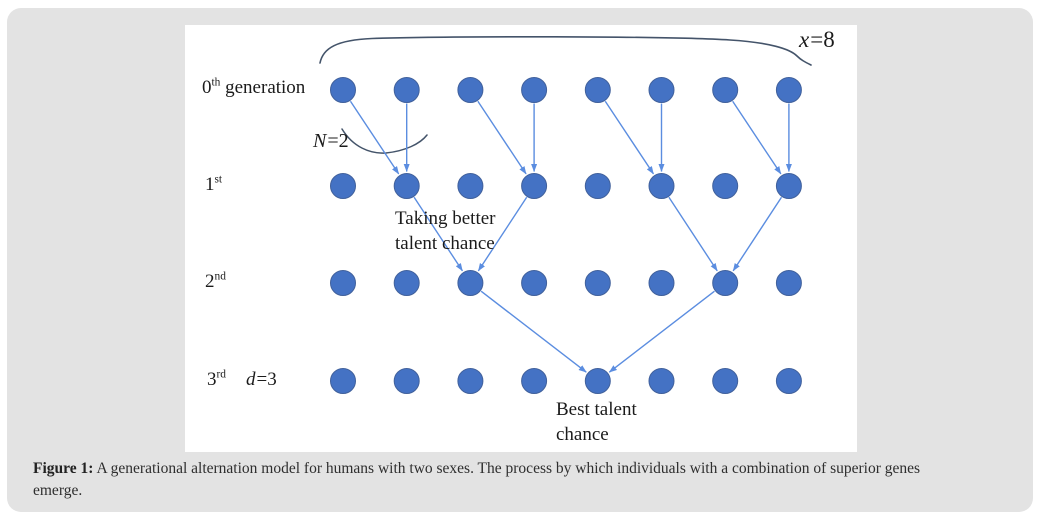  What do you see at coordinates (817, 39) in the screenshot?
I see `population-size-label: x=8` at bounding box center [817, 39].